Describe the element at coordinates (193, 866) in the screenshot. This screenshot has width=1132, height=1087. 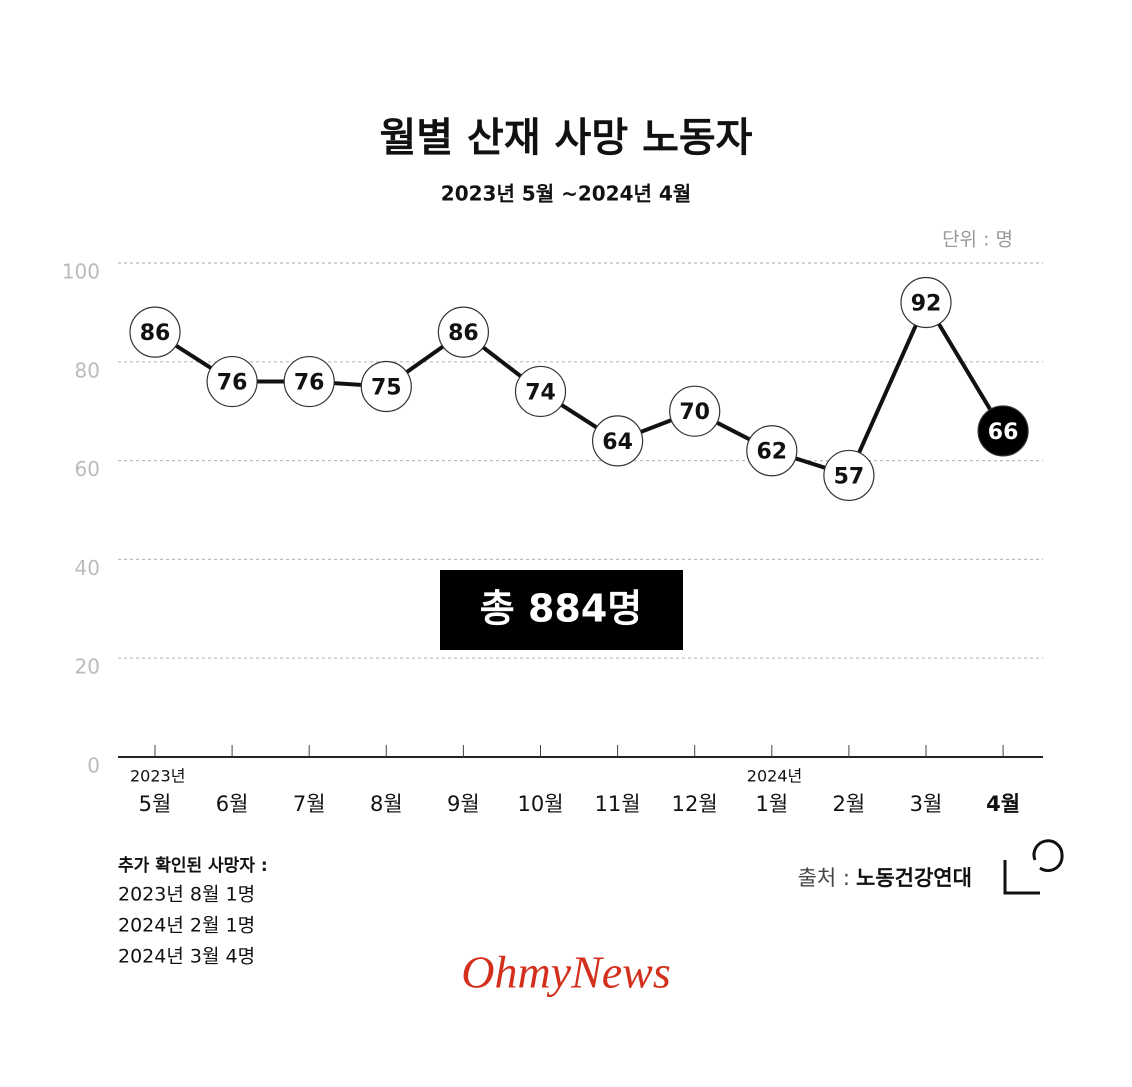
I see `notes-title: 추가 확인된 사망자 :` at that location.